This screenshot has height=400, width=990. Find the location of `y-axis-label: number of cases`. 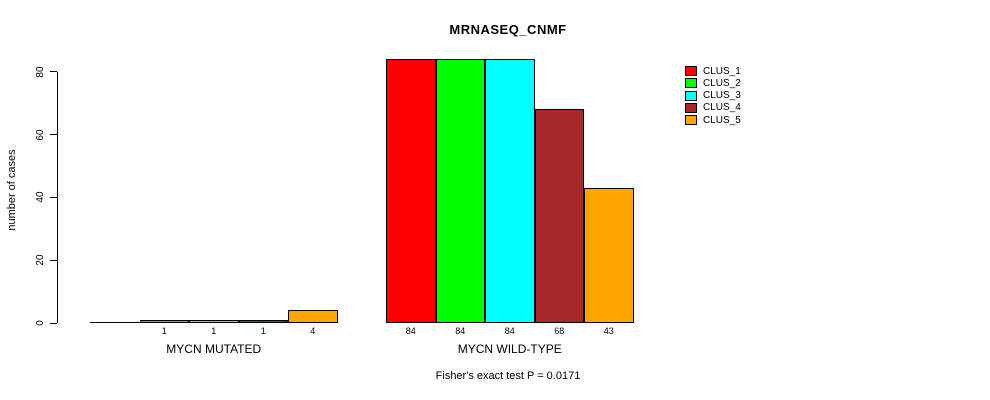

y-axis-label: number of cases is located at coordinates (12, 190).